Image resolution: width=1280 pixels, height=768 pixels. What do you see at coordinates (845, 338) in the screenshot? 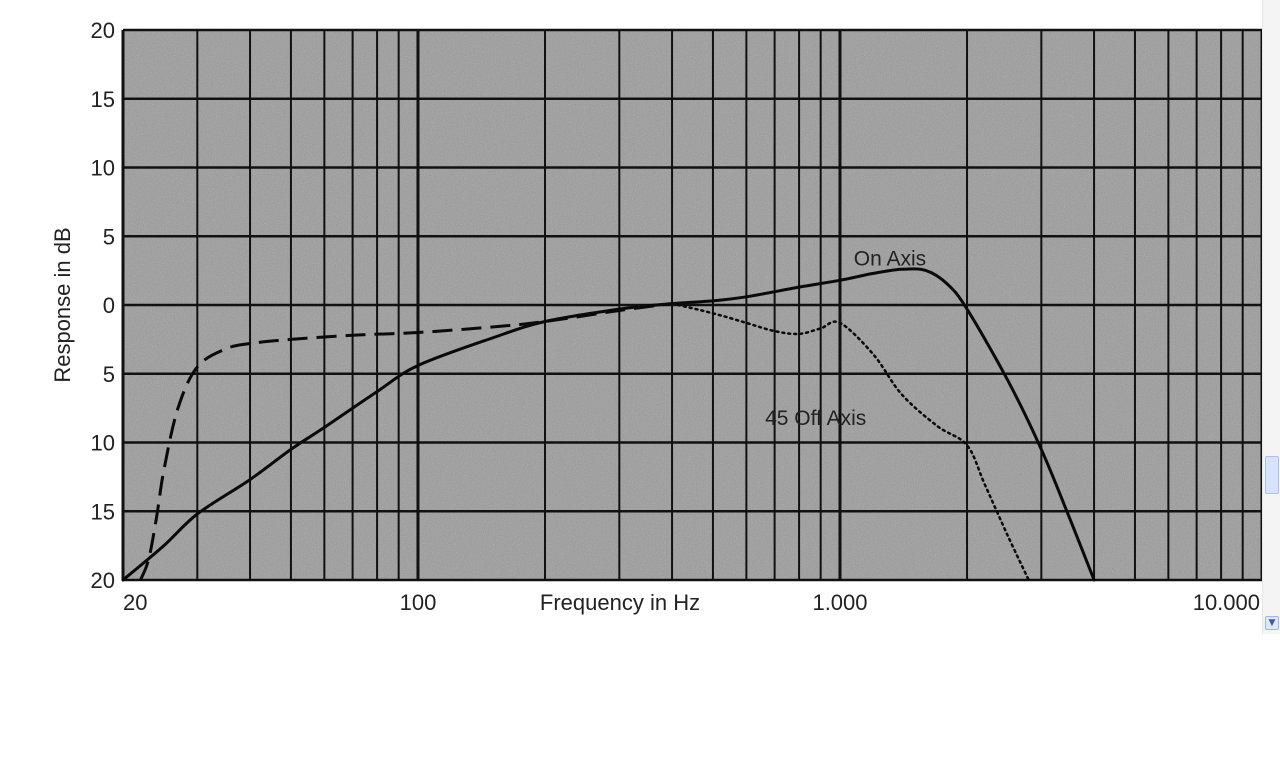
I see `annotations: On Axis 45 Off Axis` at bounding box center [845, 338].